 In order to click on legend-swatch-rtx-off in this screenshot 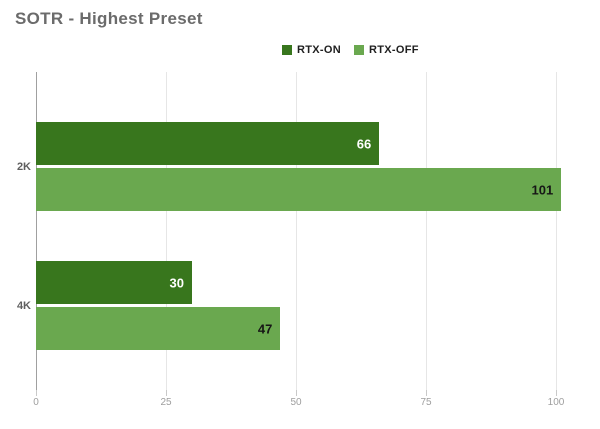, I will do `click(358, 50)`.